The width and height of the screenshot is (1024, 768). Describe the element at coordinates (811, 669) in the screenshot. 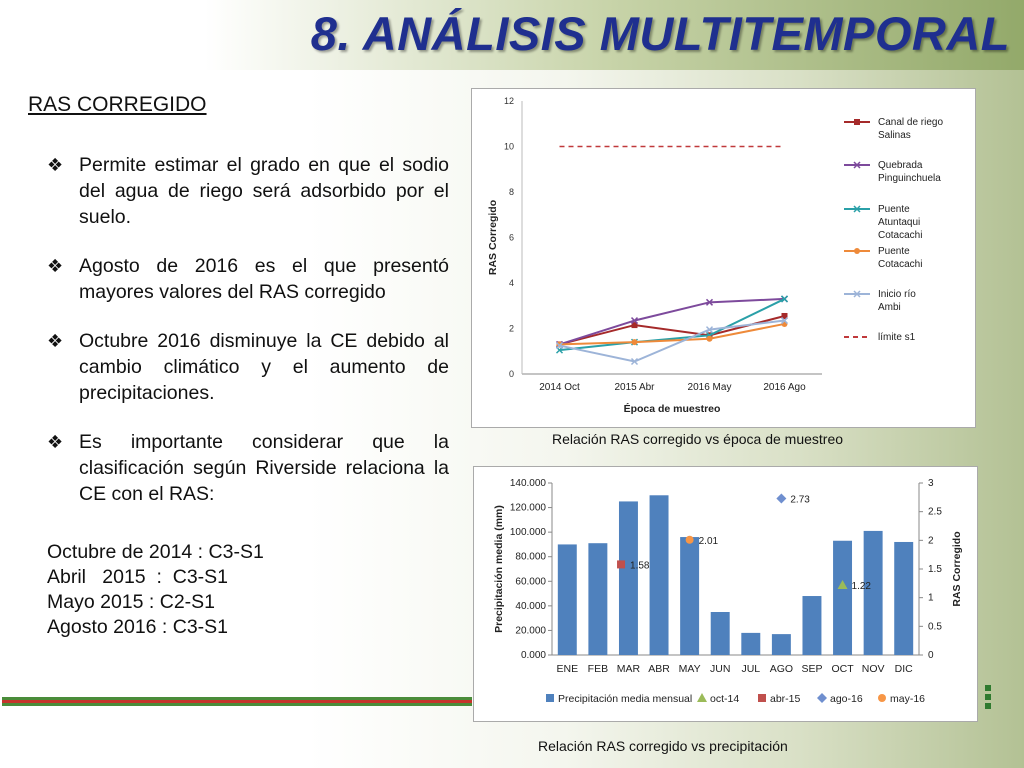

I see `x-tick-label: SEP` at that location.